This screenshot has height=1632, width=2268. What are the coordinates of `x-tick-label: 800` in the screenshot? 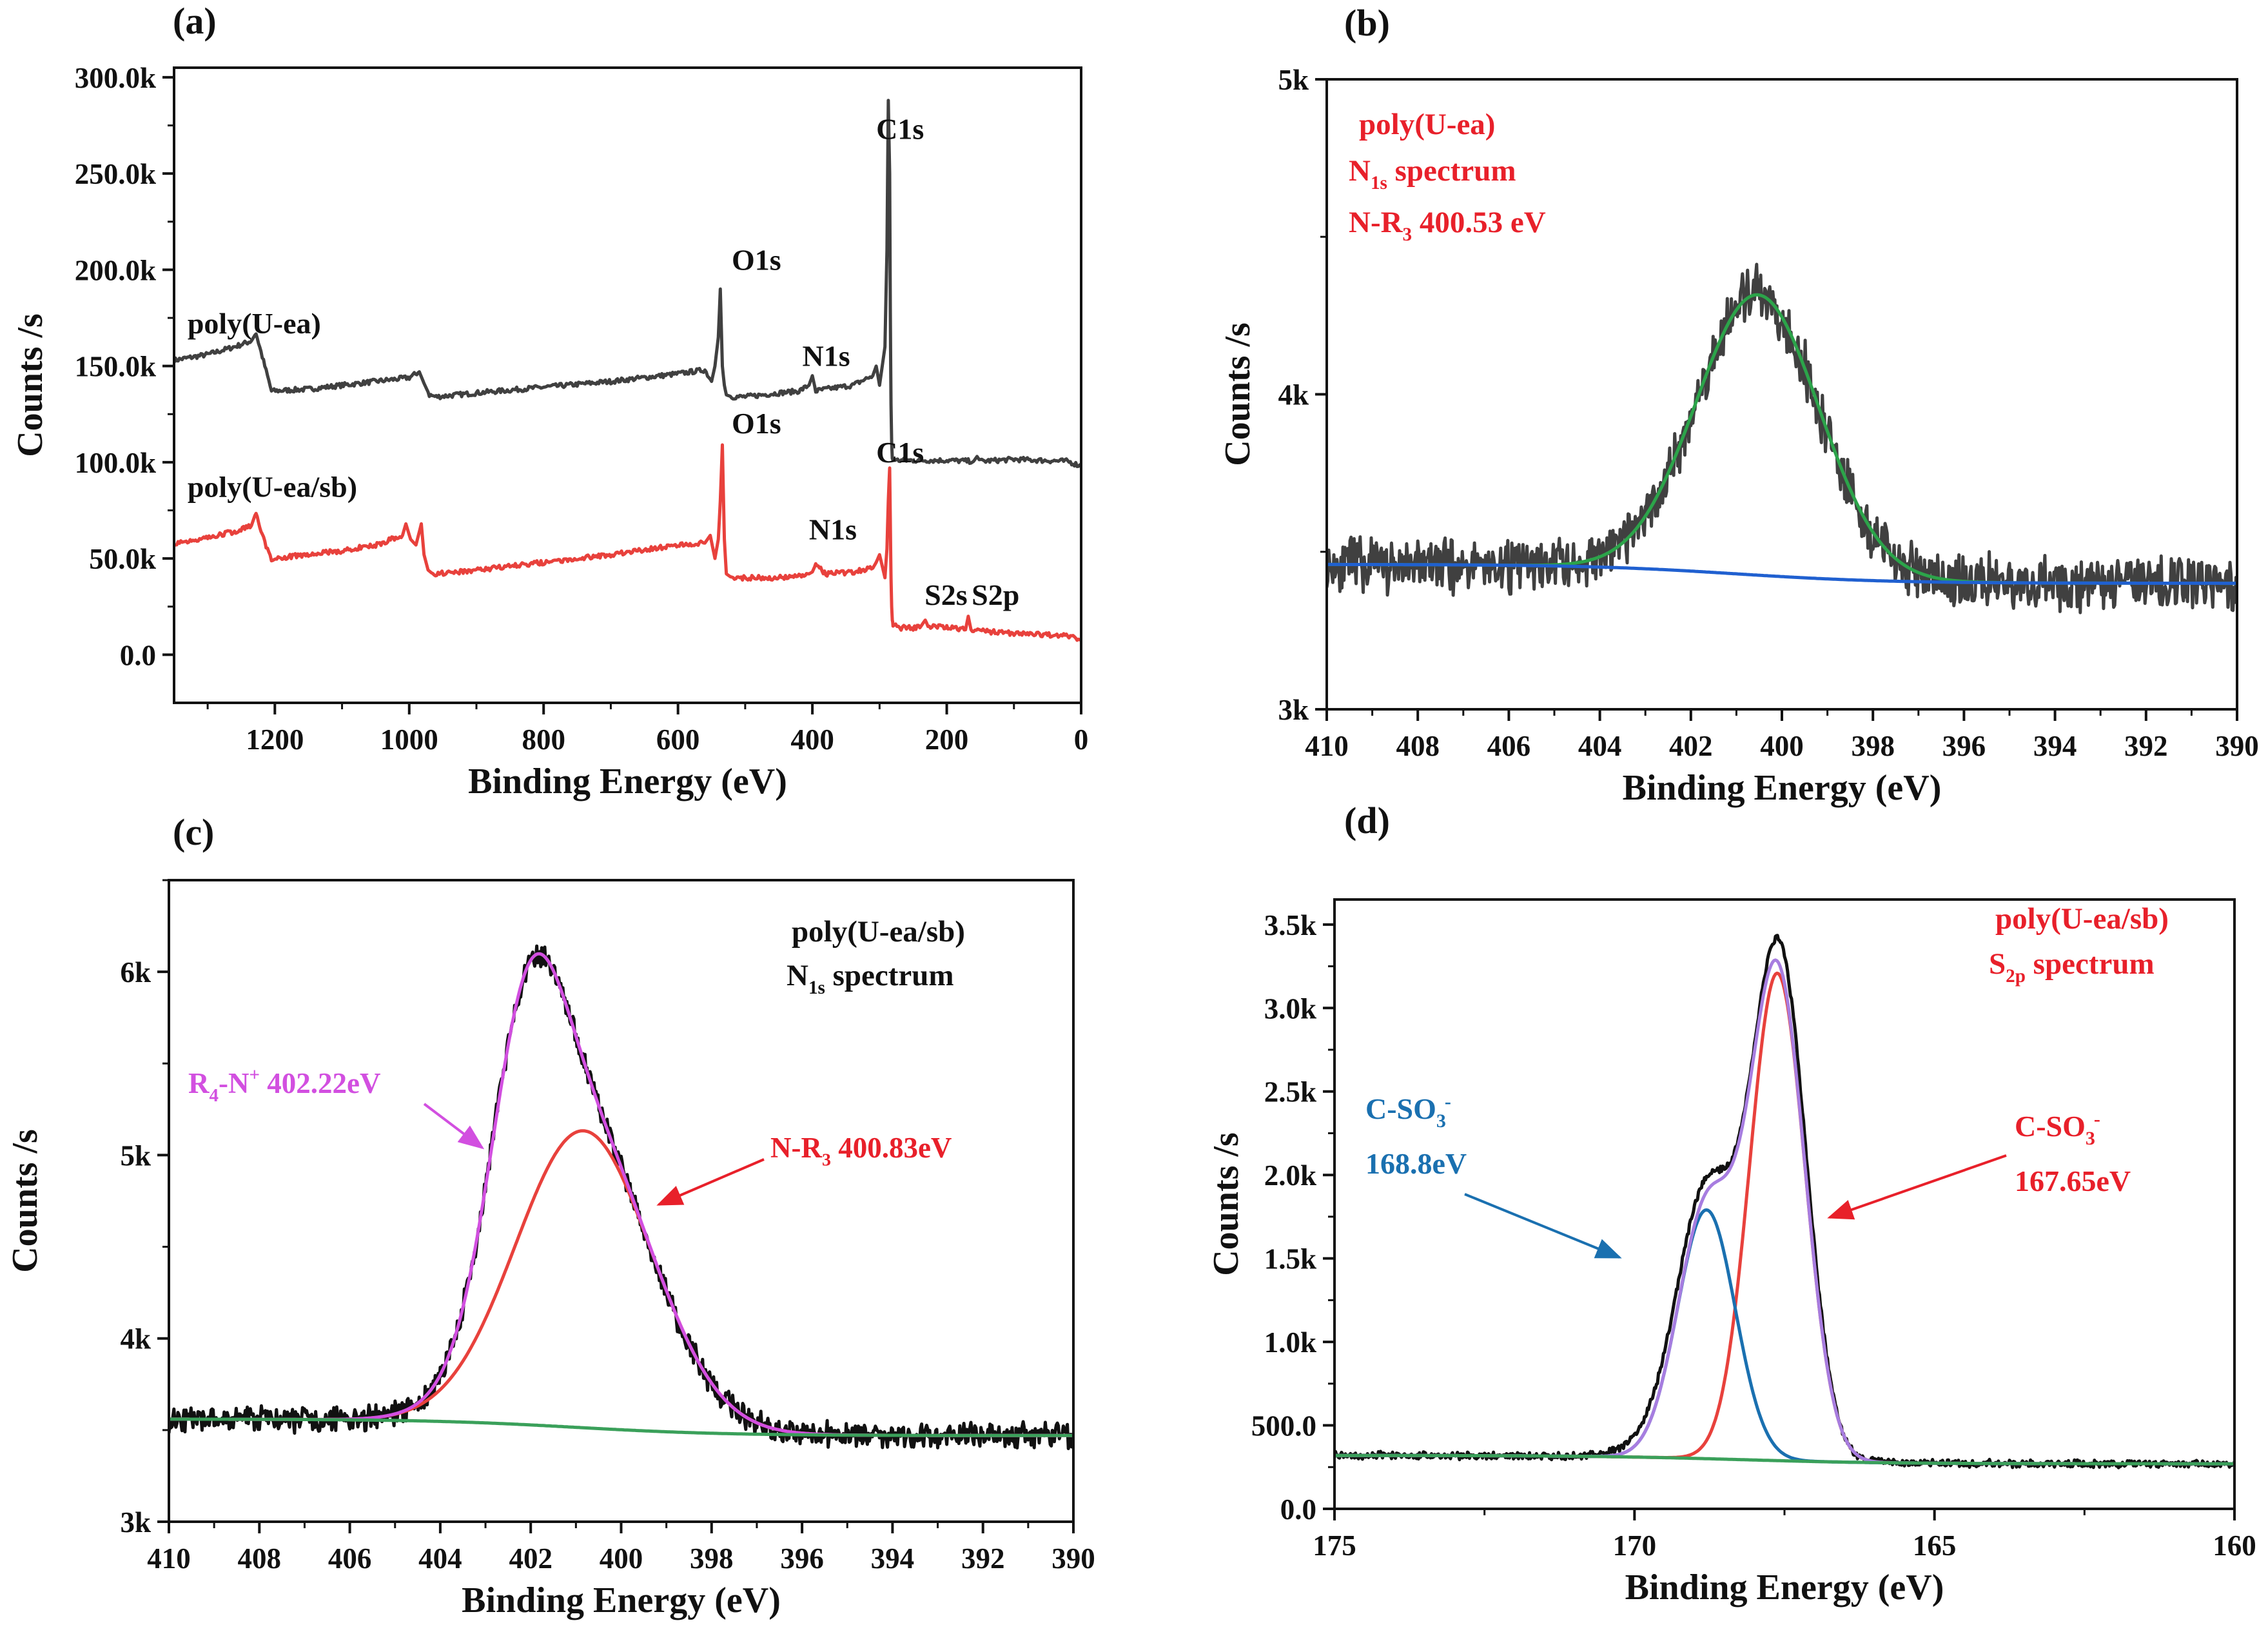 It's located at (543, 739).